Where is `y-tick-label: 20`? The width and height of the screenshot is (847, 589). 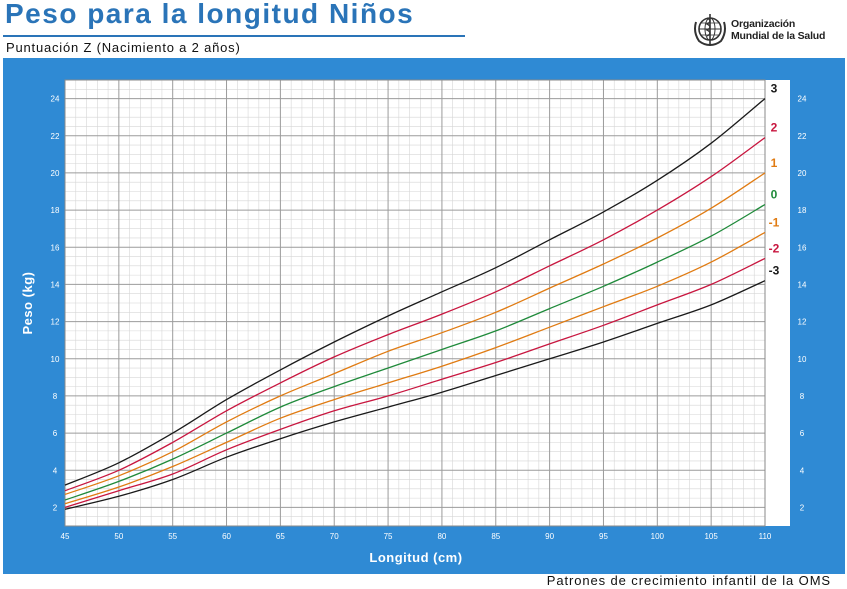
y-tick-label: 20 is located at coordinates (55, 173).